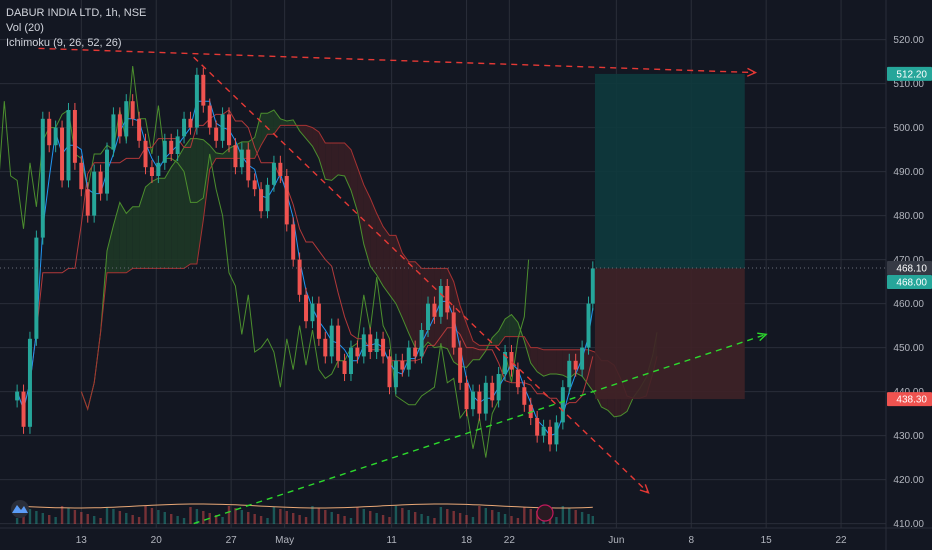  What do you see at coordinates (909, 73) in the screenshot?
I see `price-tag` at bounding box center [909, 73].